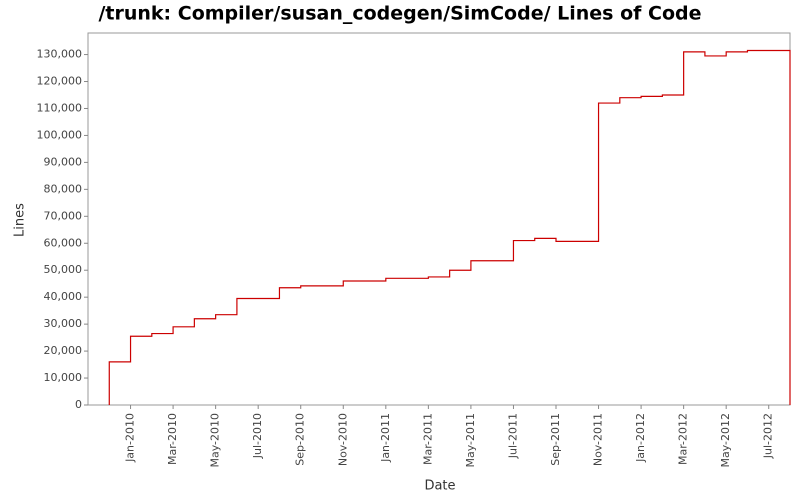  Describe the element at coordinates (60, 134) in the screenshot. I see `y-tick-label: 100,000` at that location.